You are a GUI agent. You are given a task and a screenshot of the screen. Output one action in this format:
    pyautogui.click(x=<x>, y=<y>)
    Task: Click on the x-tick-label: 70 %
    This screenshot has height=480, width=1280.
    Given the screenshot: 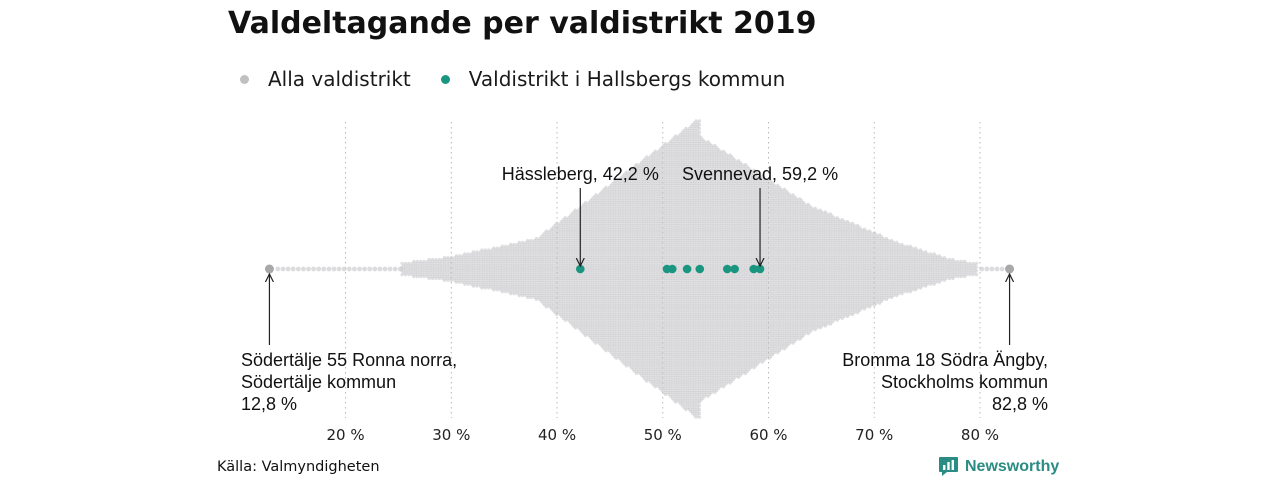 What is the action you would take?
    pyautogui.click(x=874, y=435)
    